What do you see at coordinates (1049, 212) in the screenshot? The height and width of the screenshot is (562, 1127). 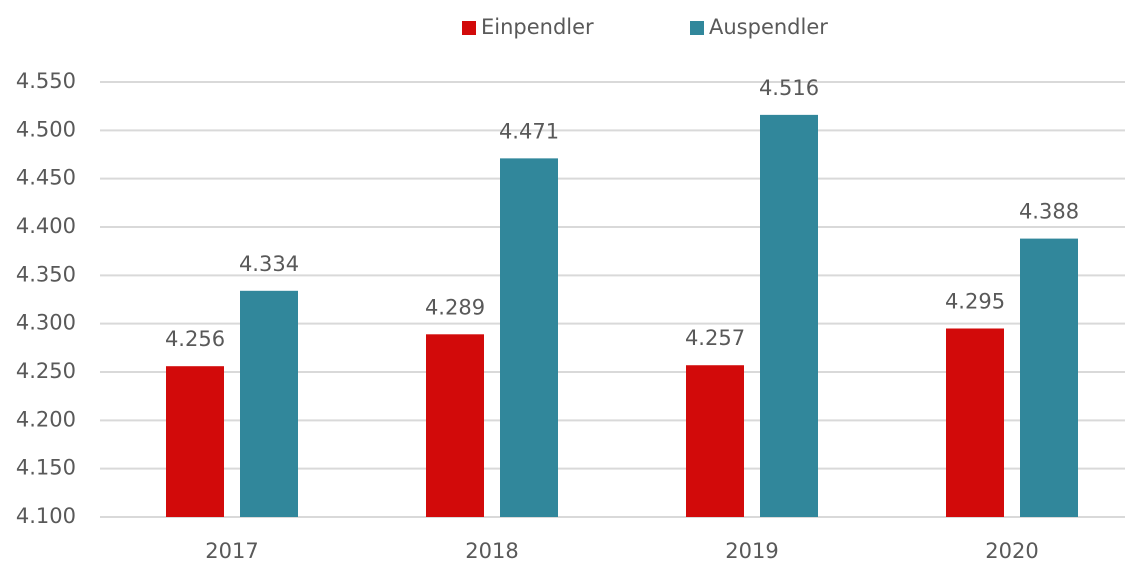 I see `data-label: 4.388` at bounding box center [1049, 212].